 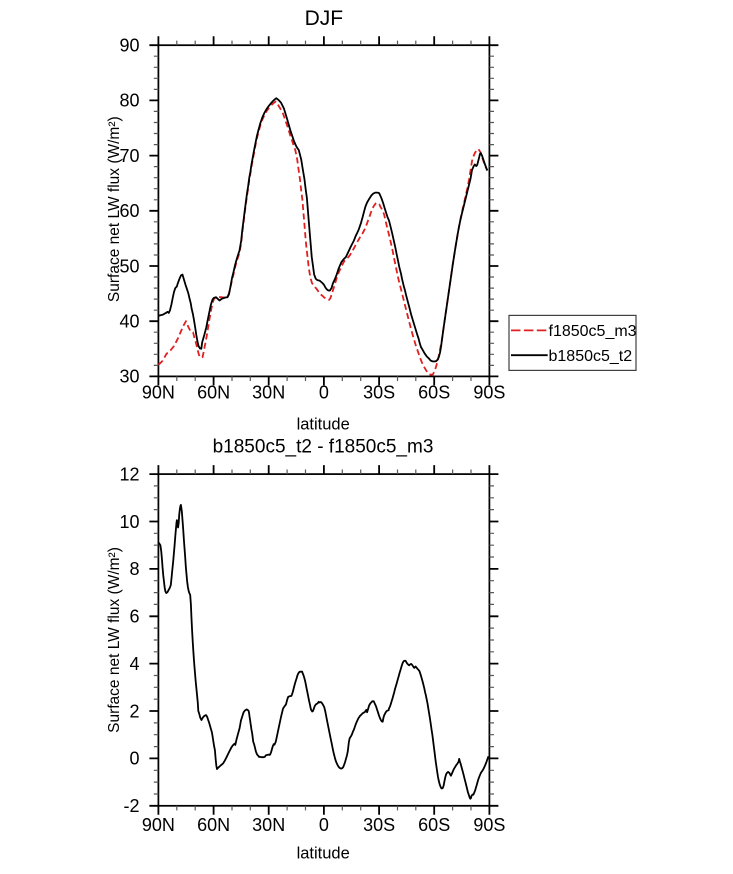 I want to click on svg-text: 12, so click(x=129, y=474).